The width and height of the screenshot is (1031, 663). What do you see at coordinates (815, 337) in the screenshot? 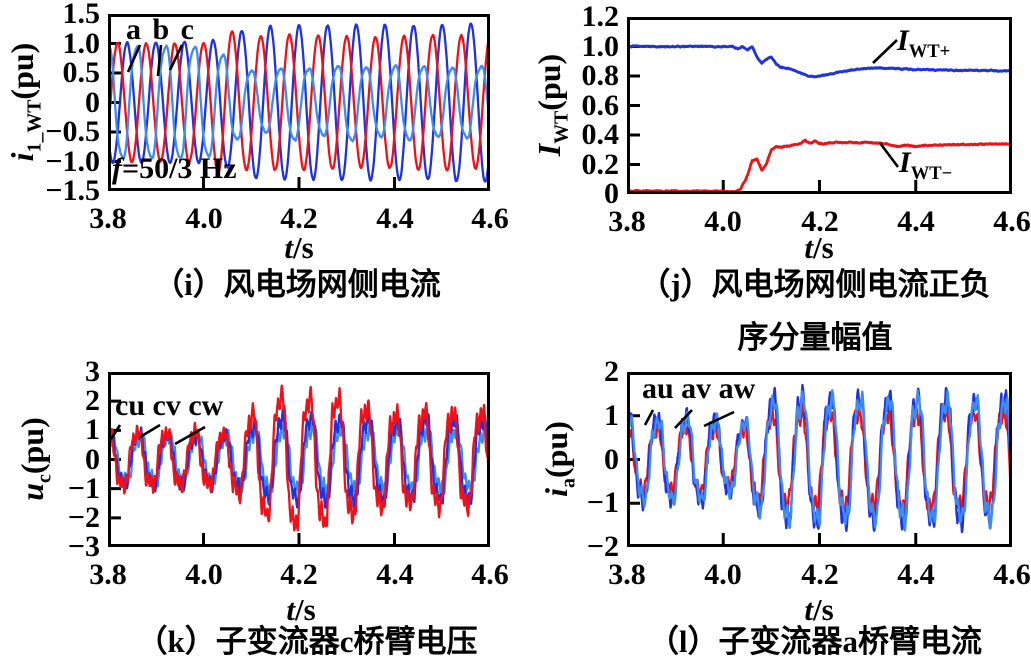
I see `caption-j-line2: 序分量幅值` at bounding box center [815, 337].